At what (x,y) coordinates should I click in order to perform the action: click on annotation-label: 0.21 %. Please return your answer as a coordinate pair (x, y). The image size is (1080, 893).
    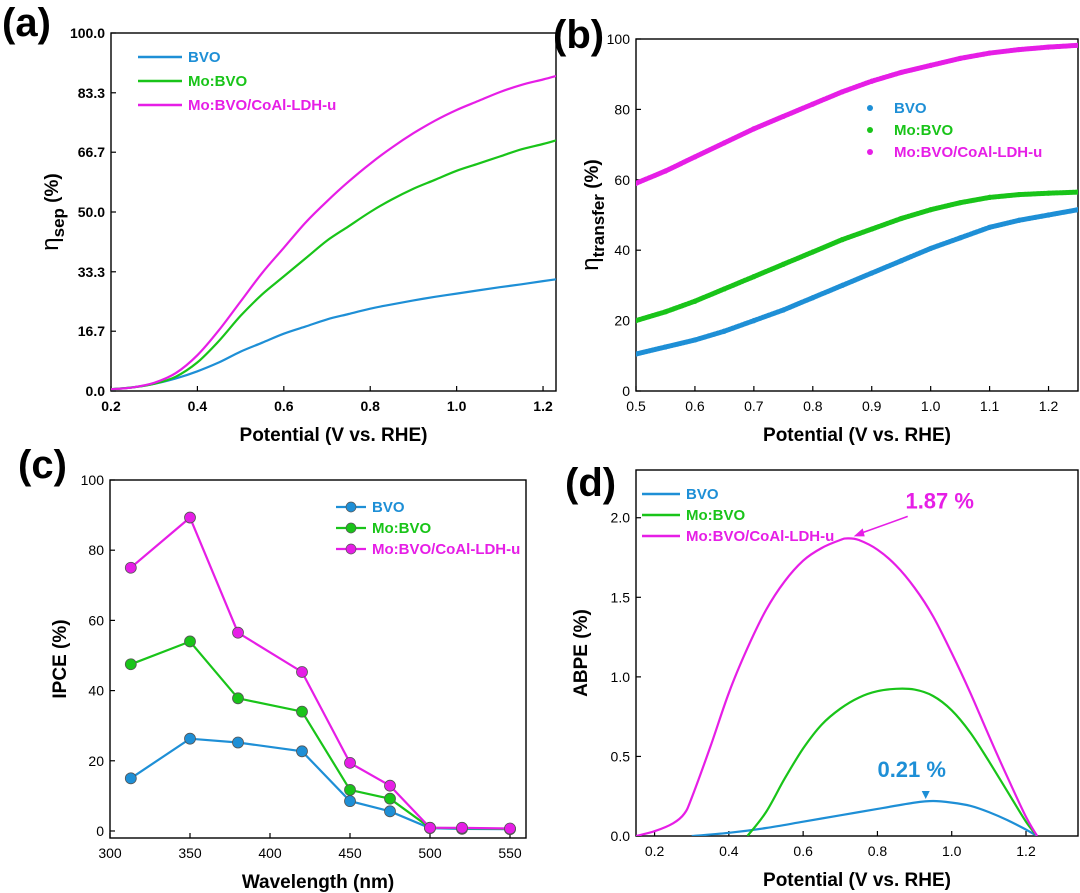
    Looking at the image, I should click on (911, 769).